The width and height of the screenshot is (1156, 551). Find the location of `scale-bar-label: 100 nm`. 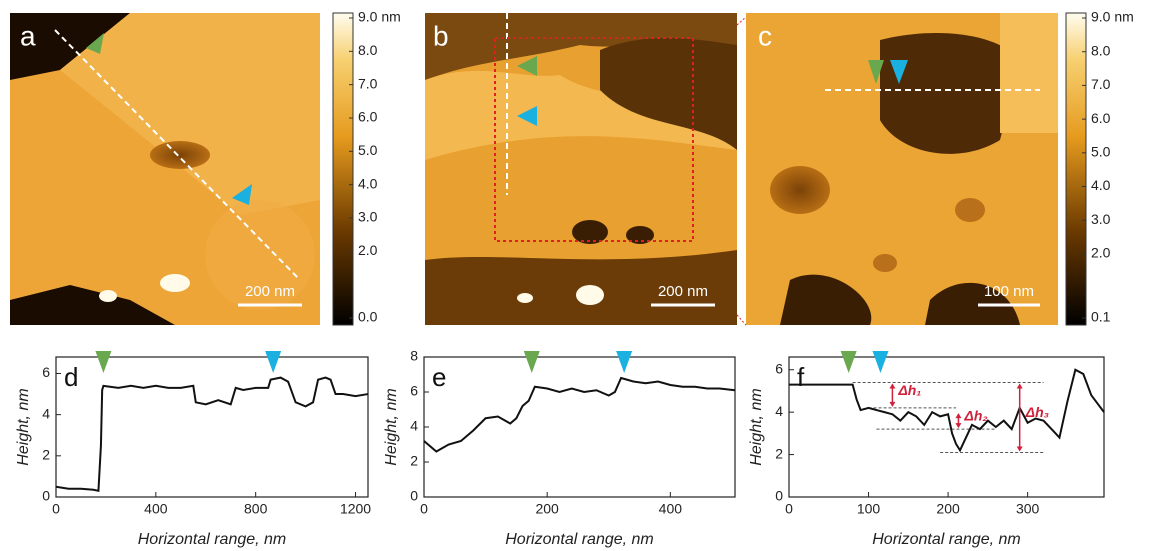

scale-bar-label: 100 nm is located at coordinates (1009, 291).